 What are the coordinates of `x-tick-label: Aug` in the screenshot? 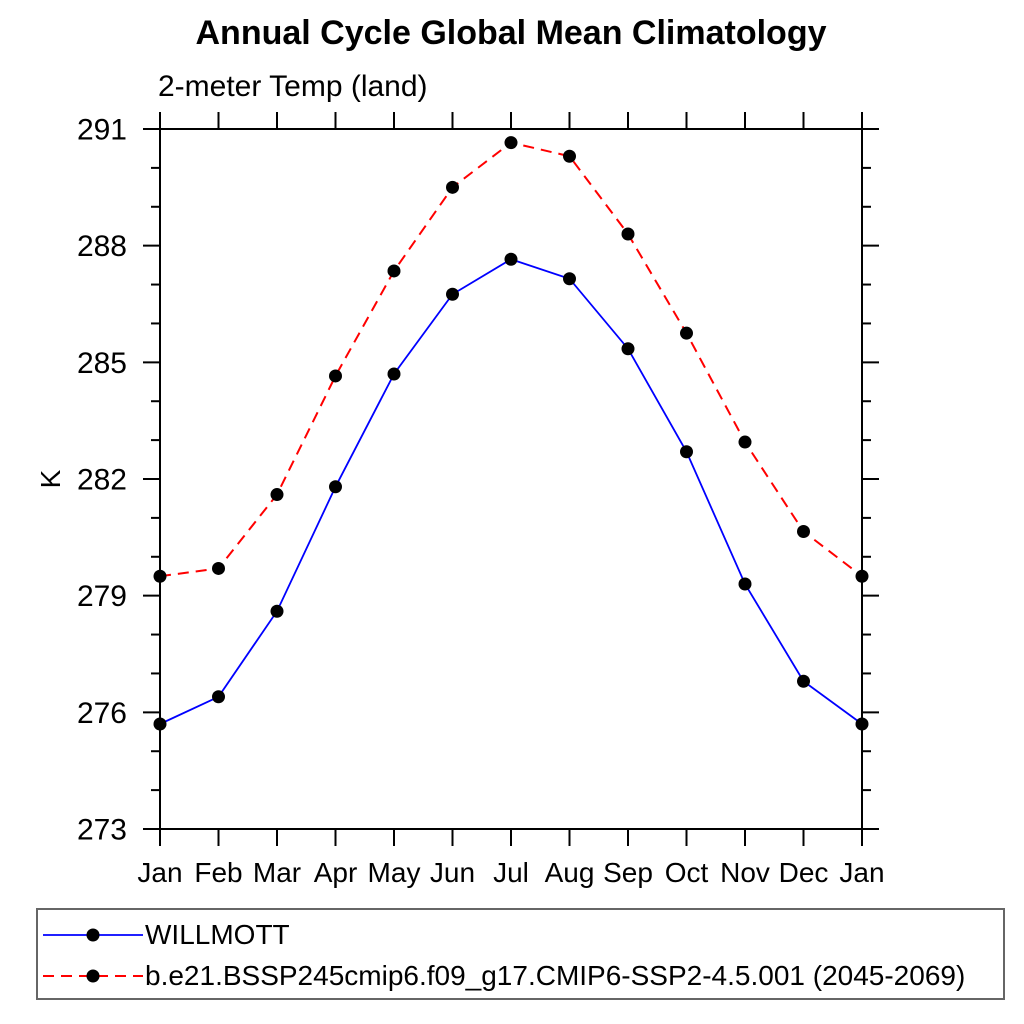 It's located at (570, 872).